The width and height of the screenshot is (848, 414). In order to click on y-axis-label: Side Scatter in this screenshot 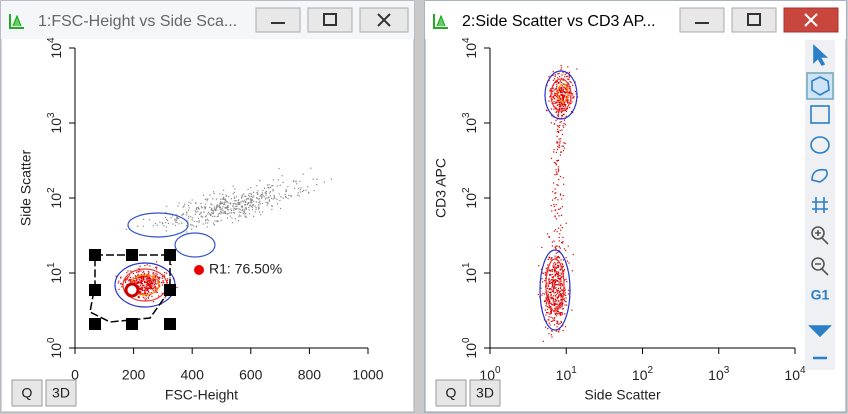, I will do `click(26, 188)`.